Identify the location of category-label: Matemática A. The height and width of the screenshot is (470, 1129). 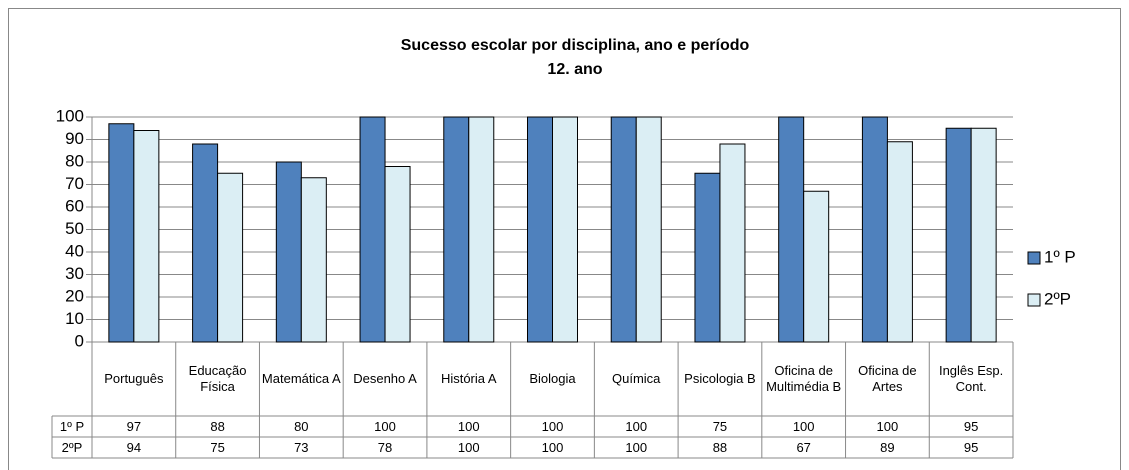
(301, 378).